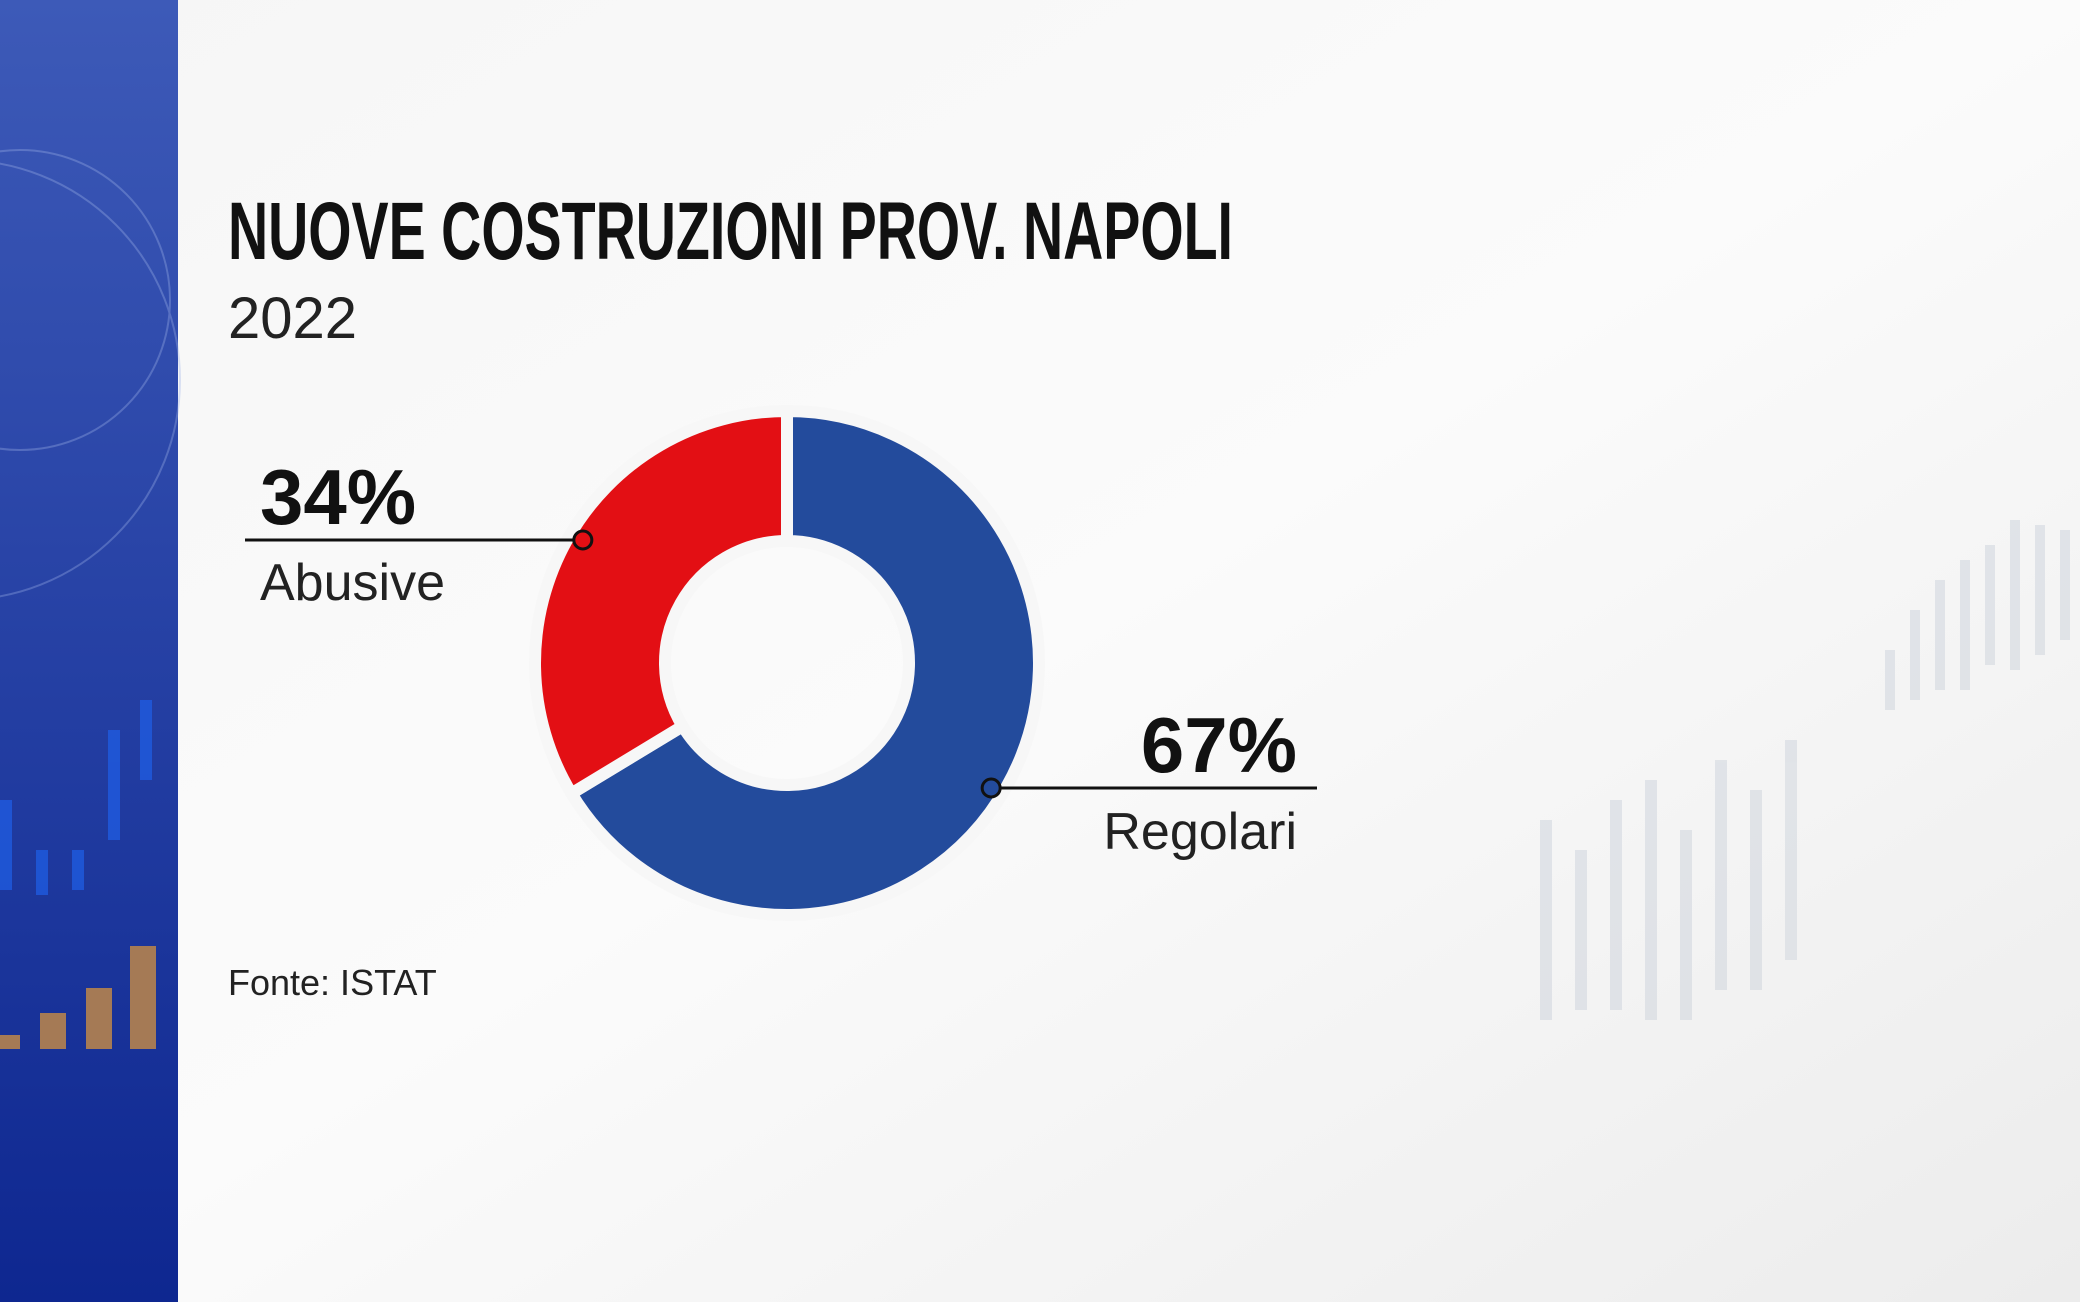 This screenshot has width=2080, height=1302. What do you see at coordinates (352, 583) in the screenshot?
I see `category-label: Abusive` at bounding box center [352, 583].